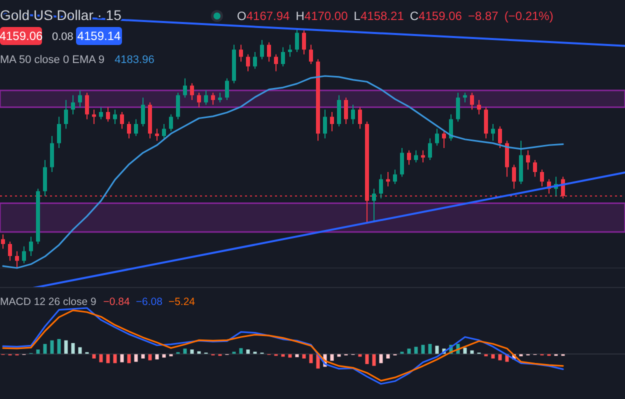 This screenshot has width=625, height=399. Describe the element at coordinates (134, 60) in the screenshot. I see `annotation: 4183.96` at that location.